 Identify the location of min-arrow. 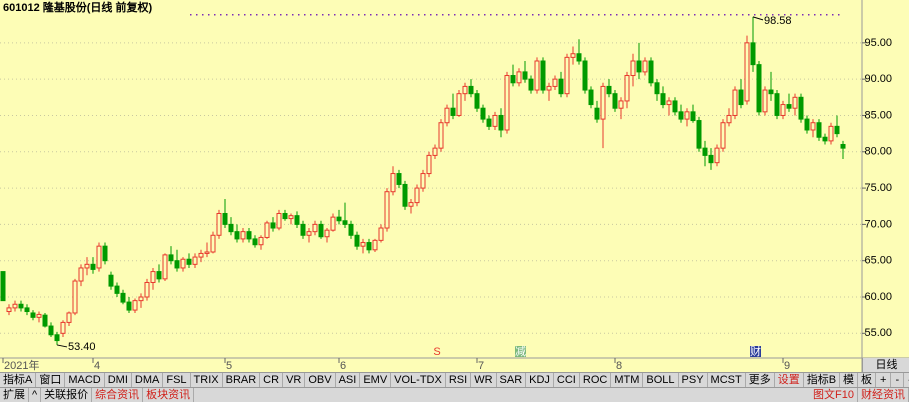
(62, 346).